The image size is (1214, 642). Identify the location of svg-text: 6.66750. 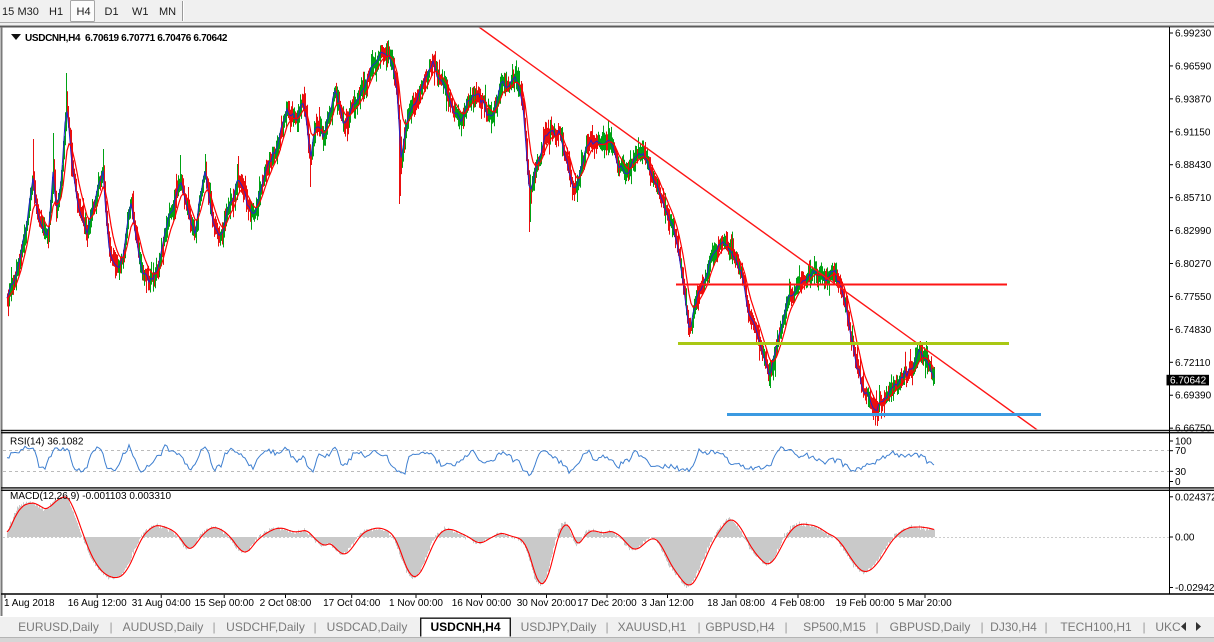
(1193, 429).